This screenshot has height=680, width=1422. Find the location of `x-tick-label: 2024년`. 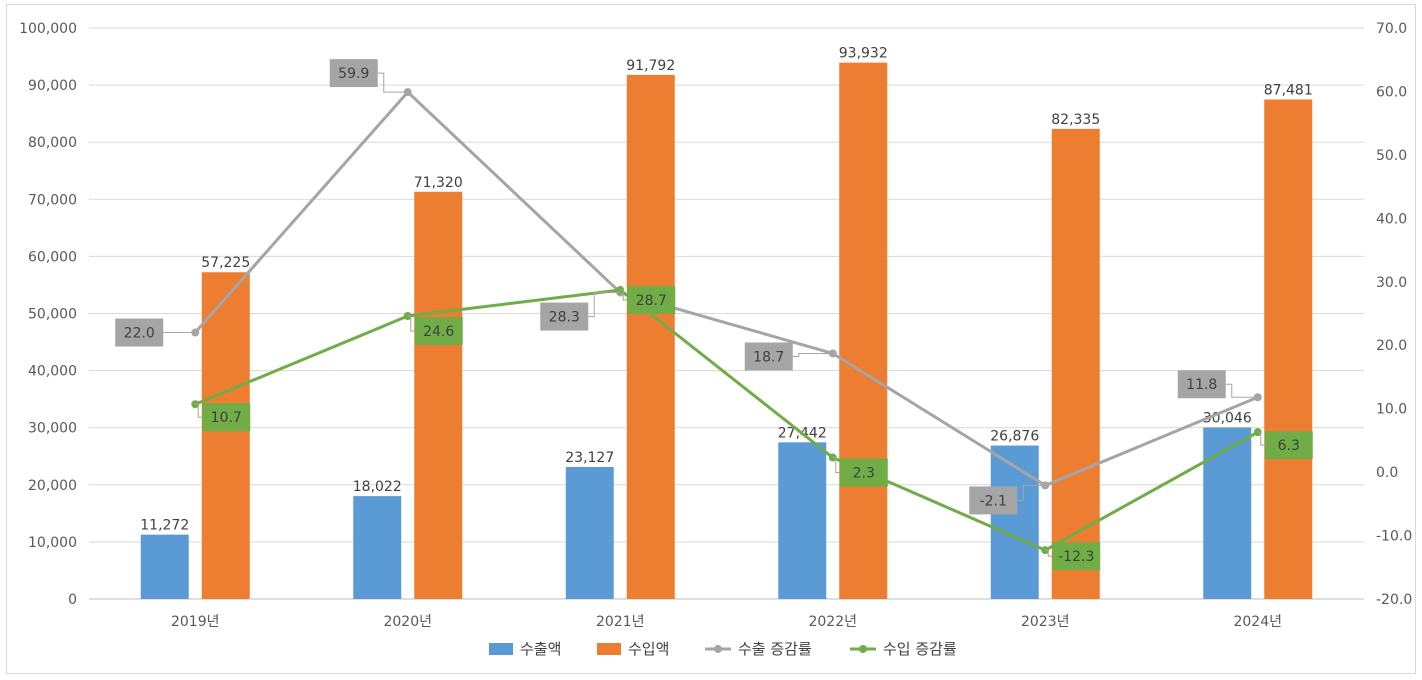

x-tick-label: 2024년 is located at coordinates (1257, 622).